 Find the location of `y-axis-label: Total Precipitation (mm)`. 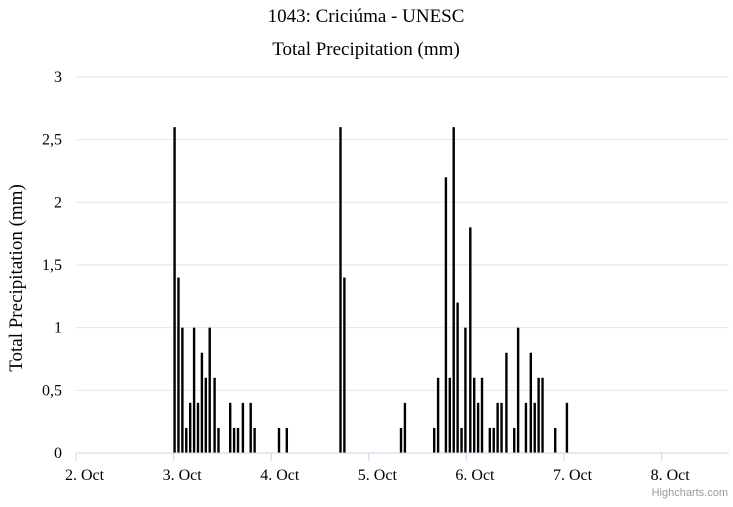

y-axis-label: Total Precipitation (mm) is located at coordinates (16, 278).